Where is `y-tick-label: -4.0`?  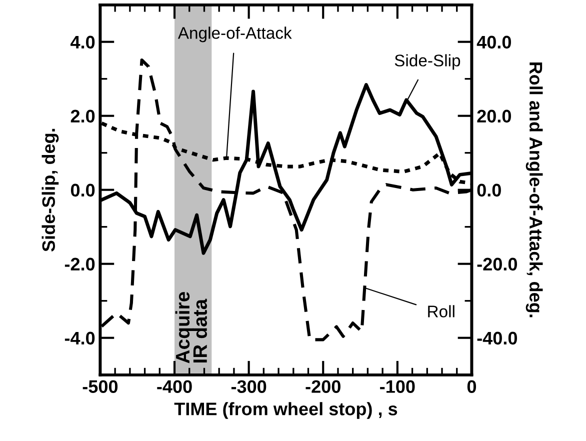
y-tick-label: -4.0 is located at coordinates (79, 338).